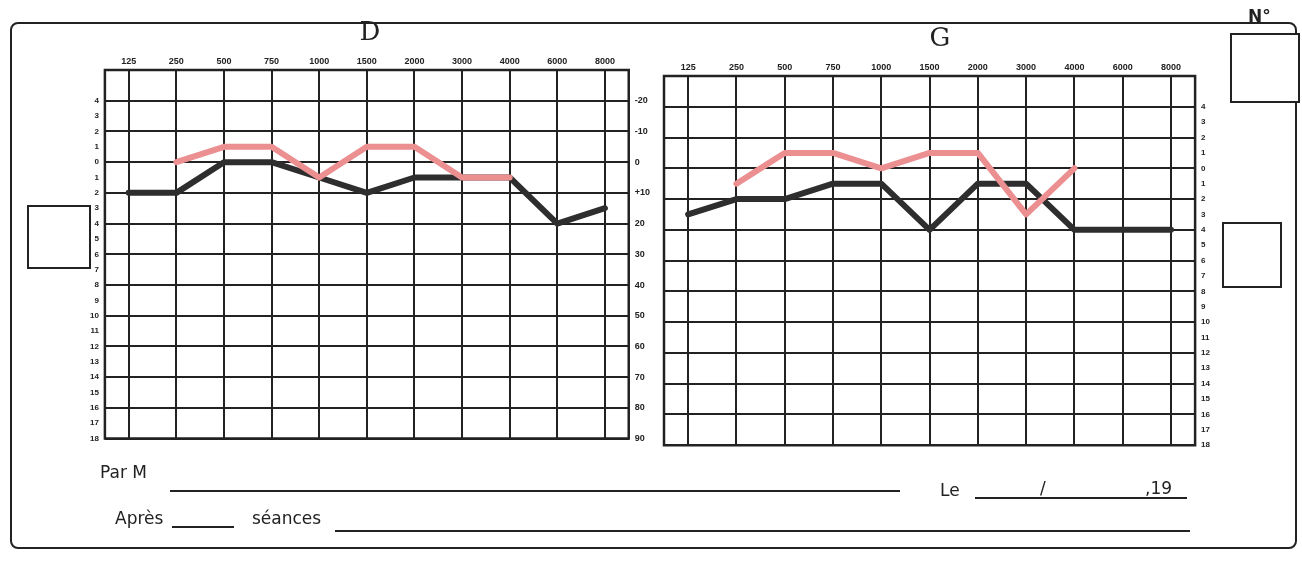 The width and height of the screenshot is (1302, 569). What do you see at coordinates (639, 438) in the screenshot?
I see `y2-tick-label: 90` at bounding box center [639, 438].